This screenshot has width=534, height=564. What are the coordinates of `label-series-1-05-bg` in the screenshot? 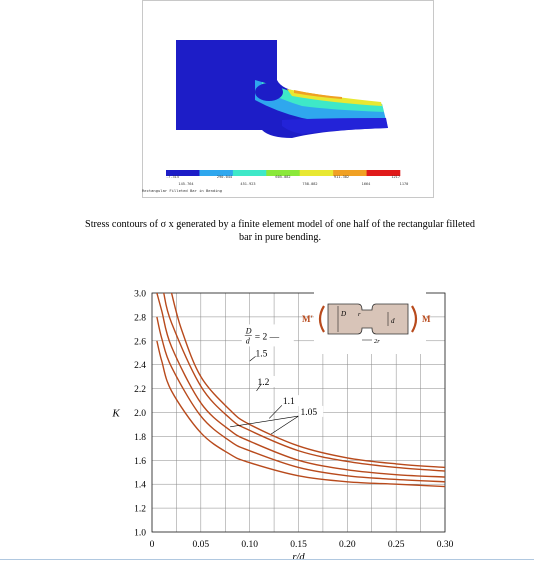 It's located at (311, 411).